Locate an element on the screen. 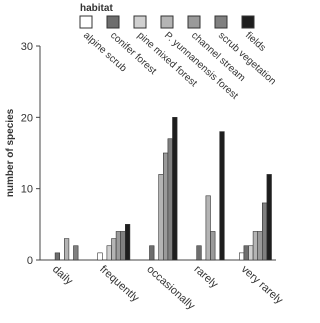  y-tick-label: 30 is located at coordinates (27, 47).